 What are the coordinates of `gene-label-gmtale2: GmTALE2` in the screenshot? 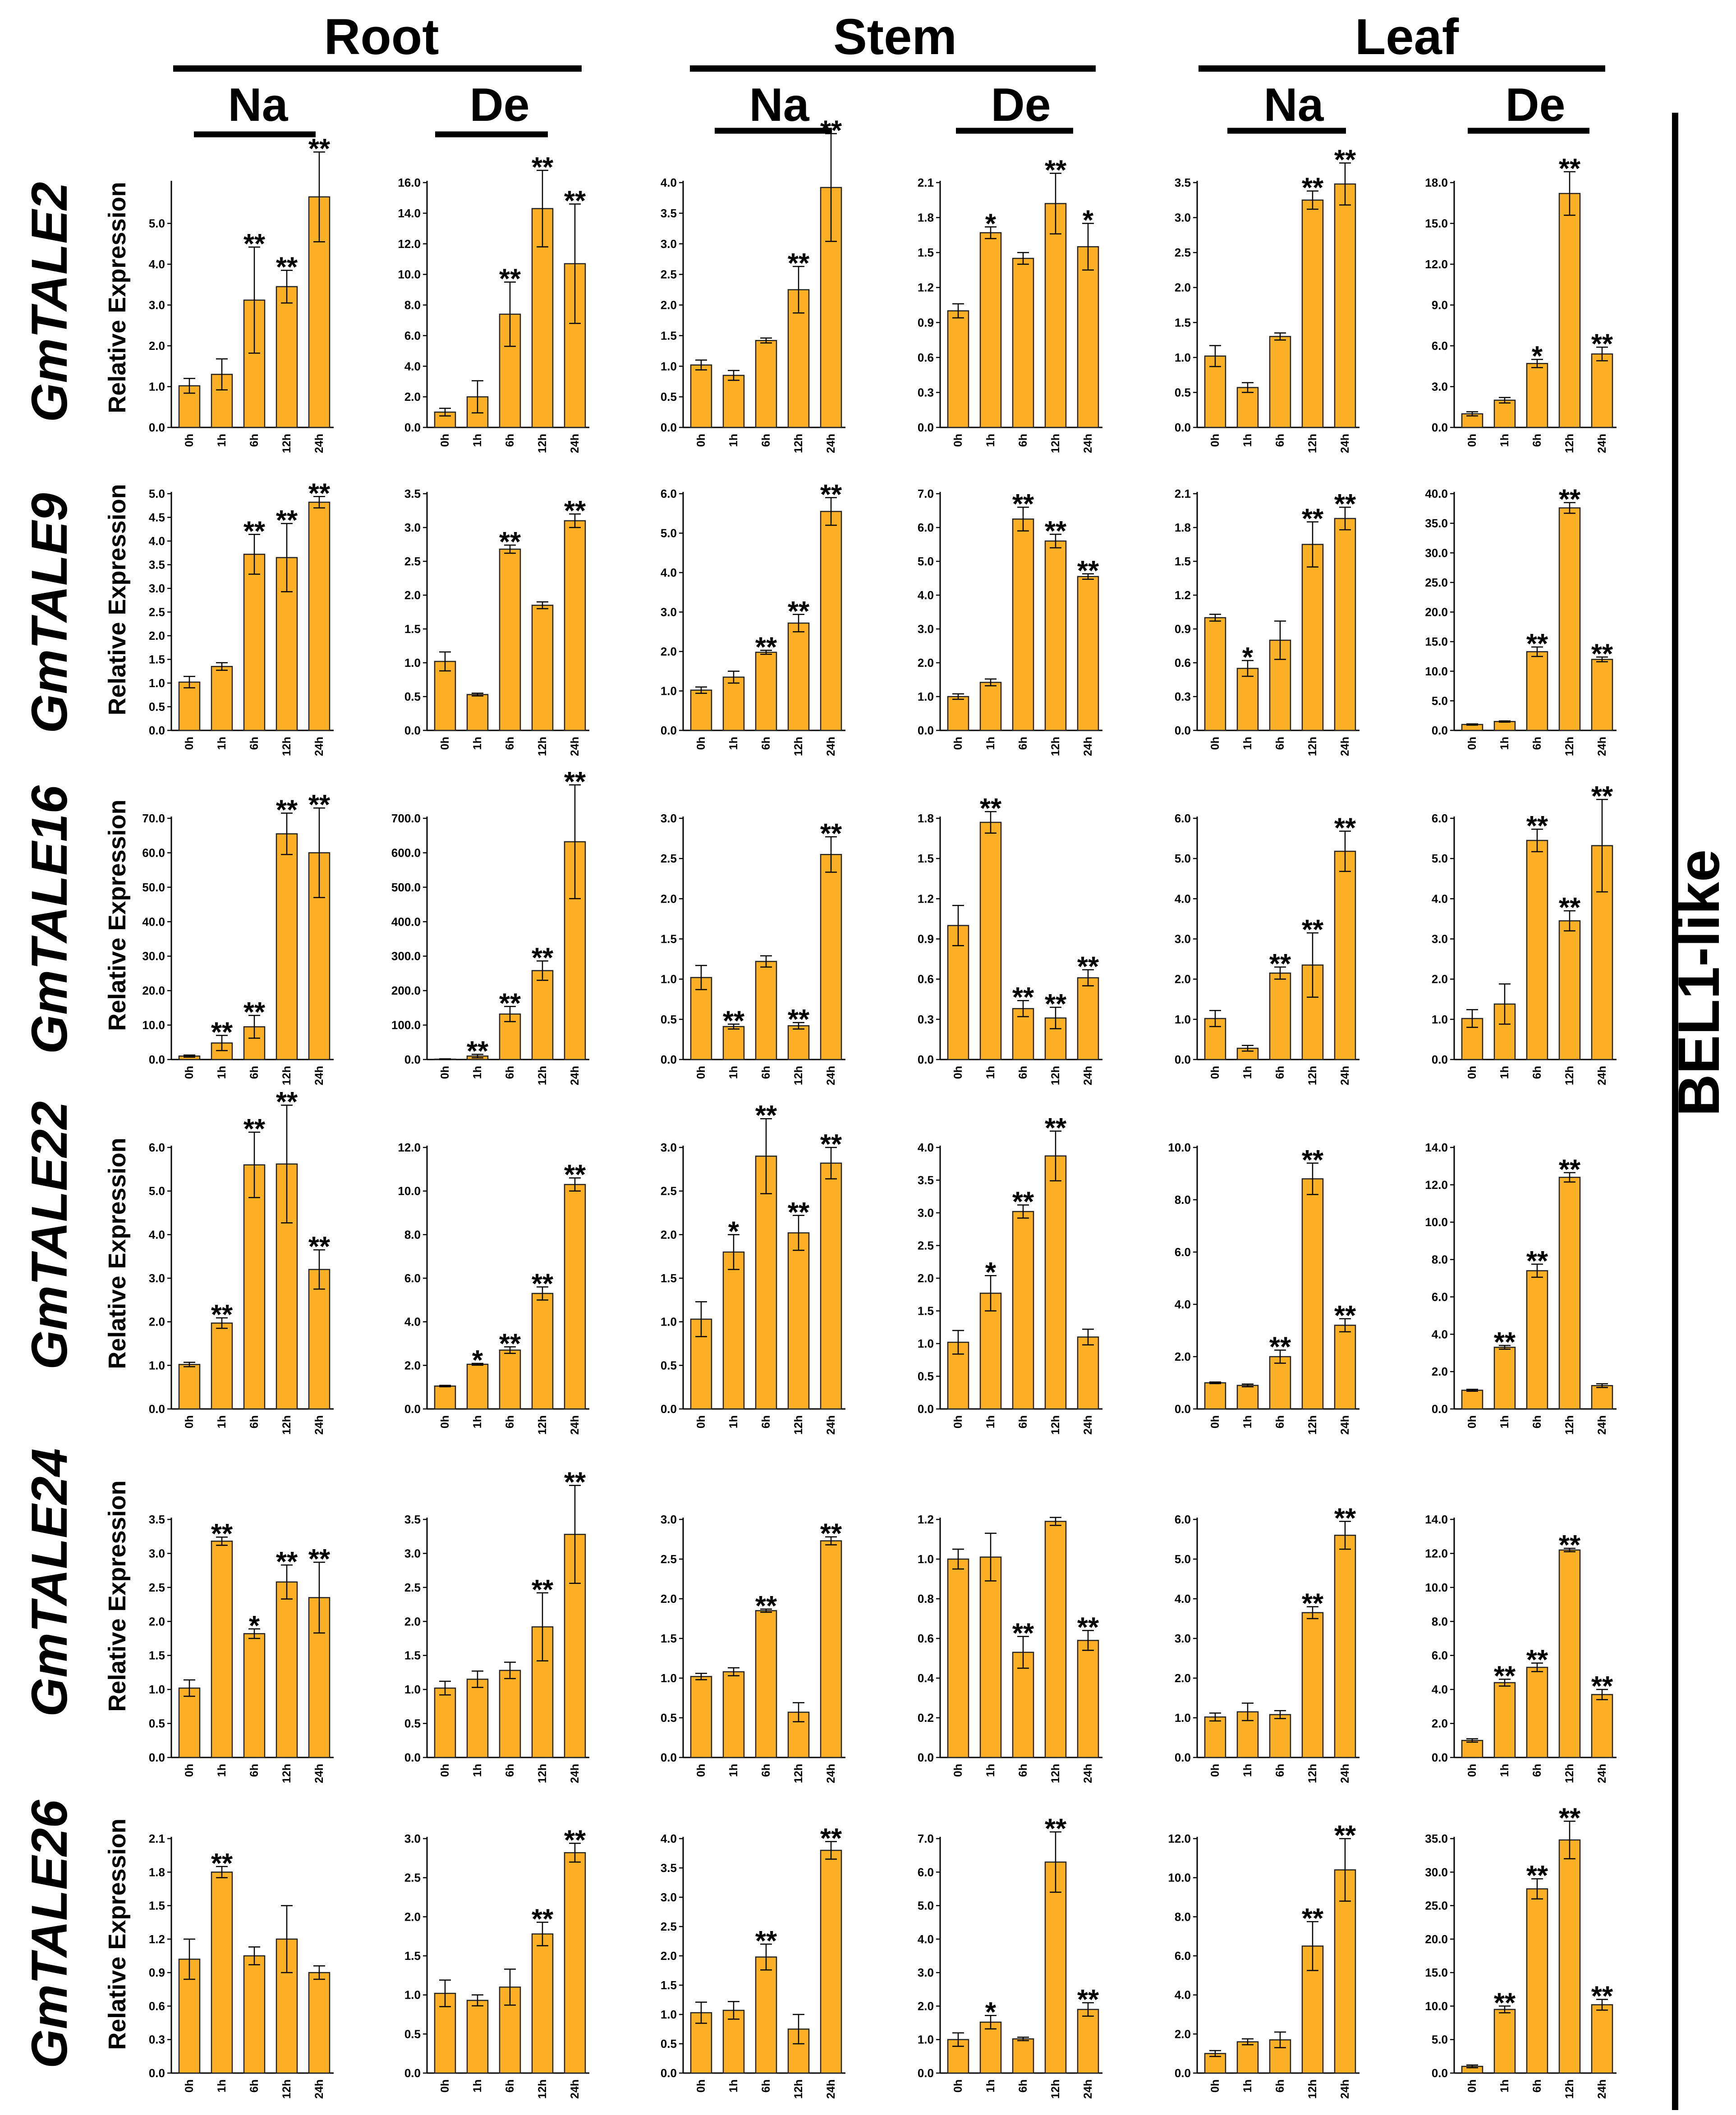 It's located at (49, 302).